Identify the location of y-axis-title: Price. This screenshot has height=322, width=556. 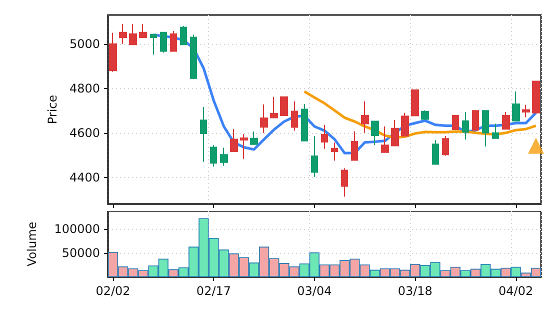
(53, 109).